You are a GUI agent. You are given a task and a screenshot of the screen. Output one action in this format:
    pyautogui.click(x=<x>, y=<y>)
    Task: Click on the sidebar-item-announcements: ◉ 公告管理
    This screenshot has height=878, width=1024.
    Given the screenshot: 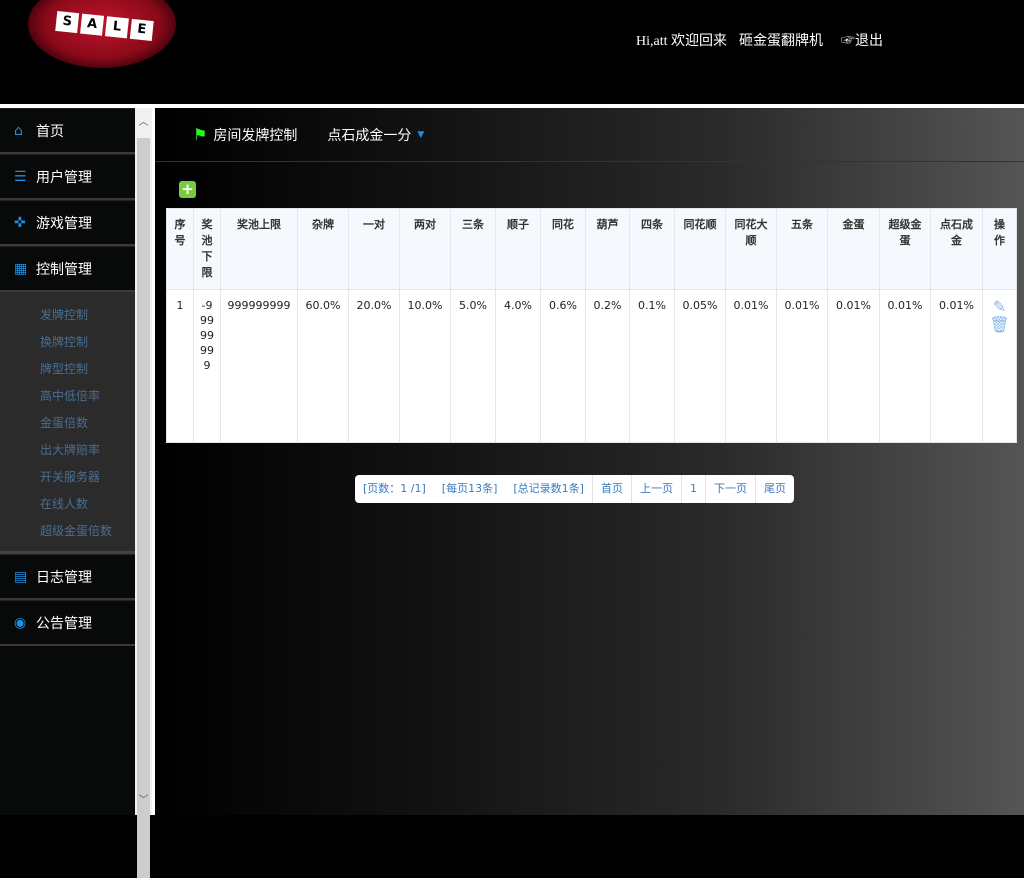 What is the action you would take?
    pyautogui.click(x=67, y=623)
    